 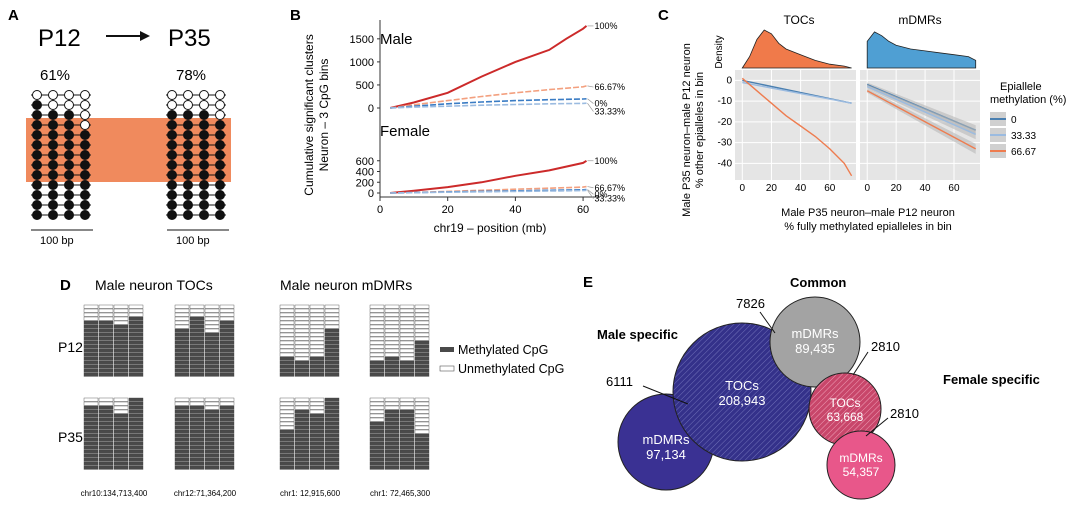 What do you see at coordinates (609, 112) in the screenshot?
I see `series-label: 33.33%` at bounding box center [609, 112].